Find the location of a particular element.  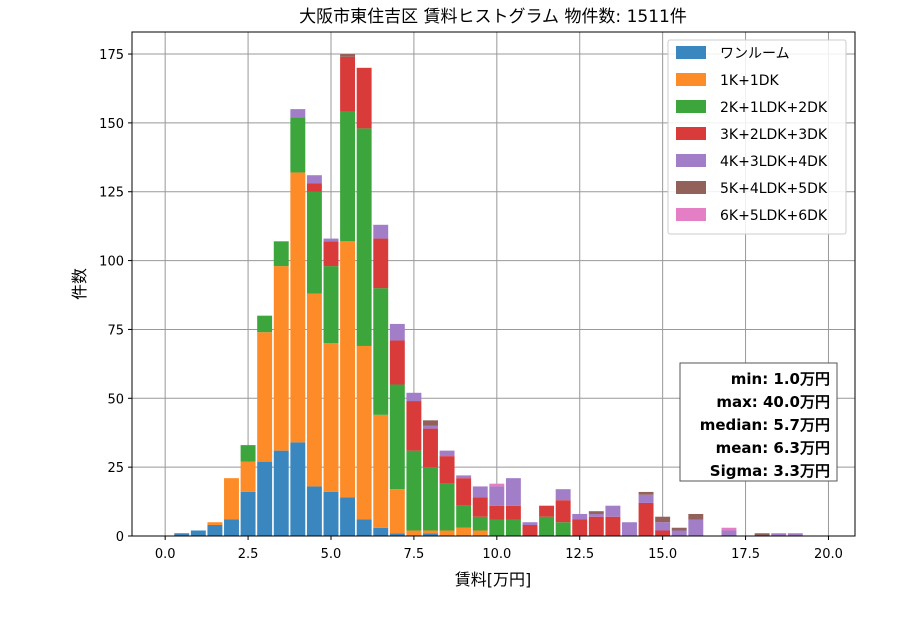

bar-s0-b13 is located at coordinates (381, 531).